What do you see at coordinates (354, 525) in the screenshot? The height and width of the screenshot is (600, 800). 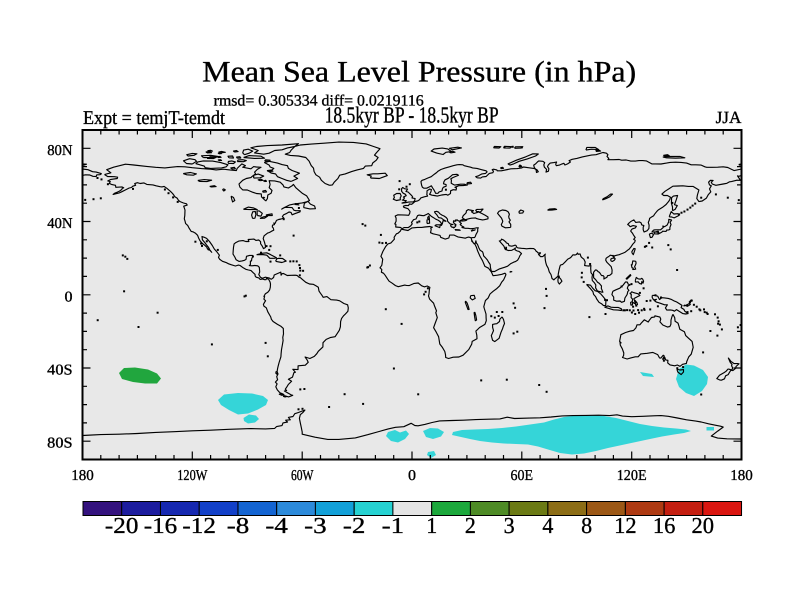 I see `svg-text: -2` at bounding box center [354, 525].